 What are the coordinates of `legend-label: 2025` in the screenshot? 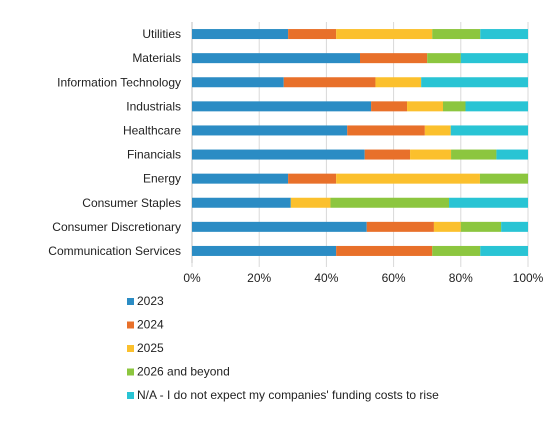 It's located at (150, 348).